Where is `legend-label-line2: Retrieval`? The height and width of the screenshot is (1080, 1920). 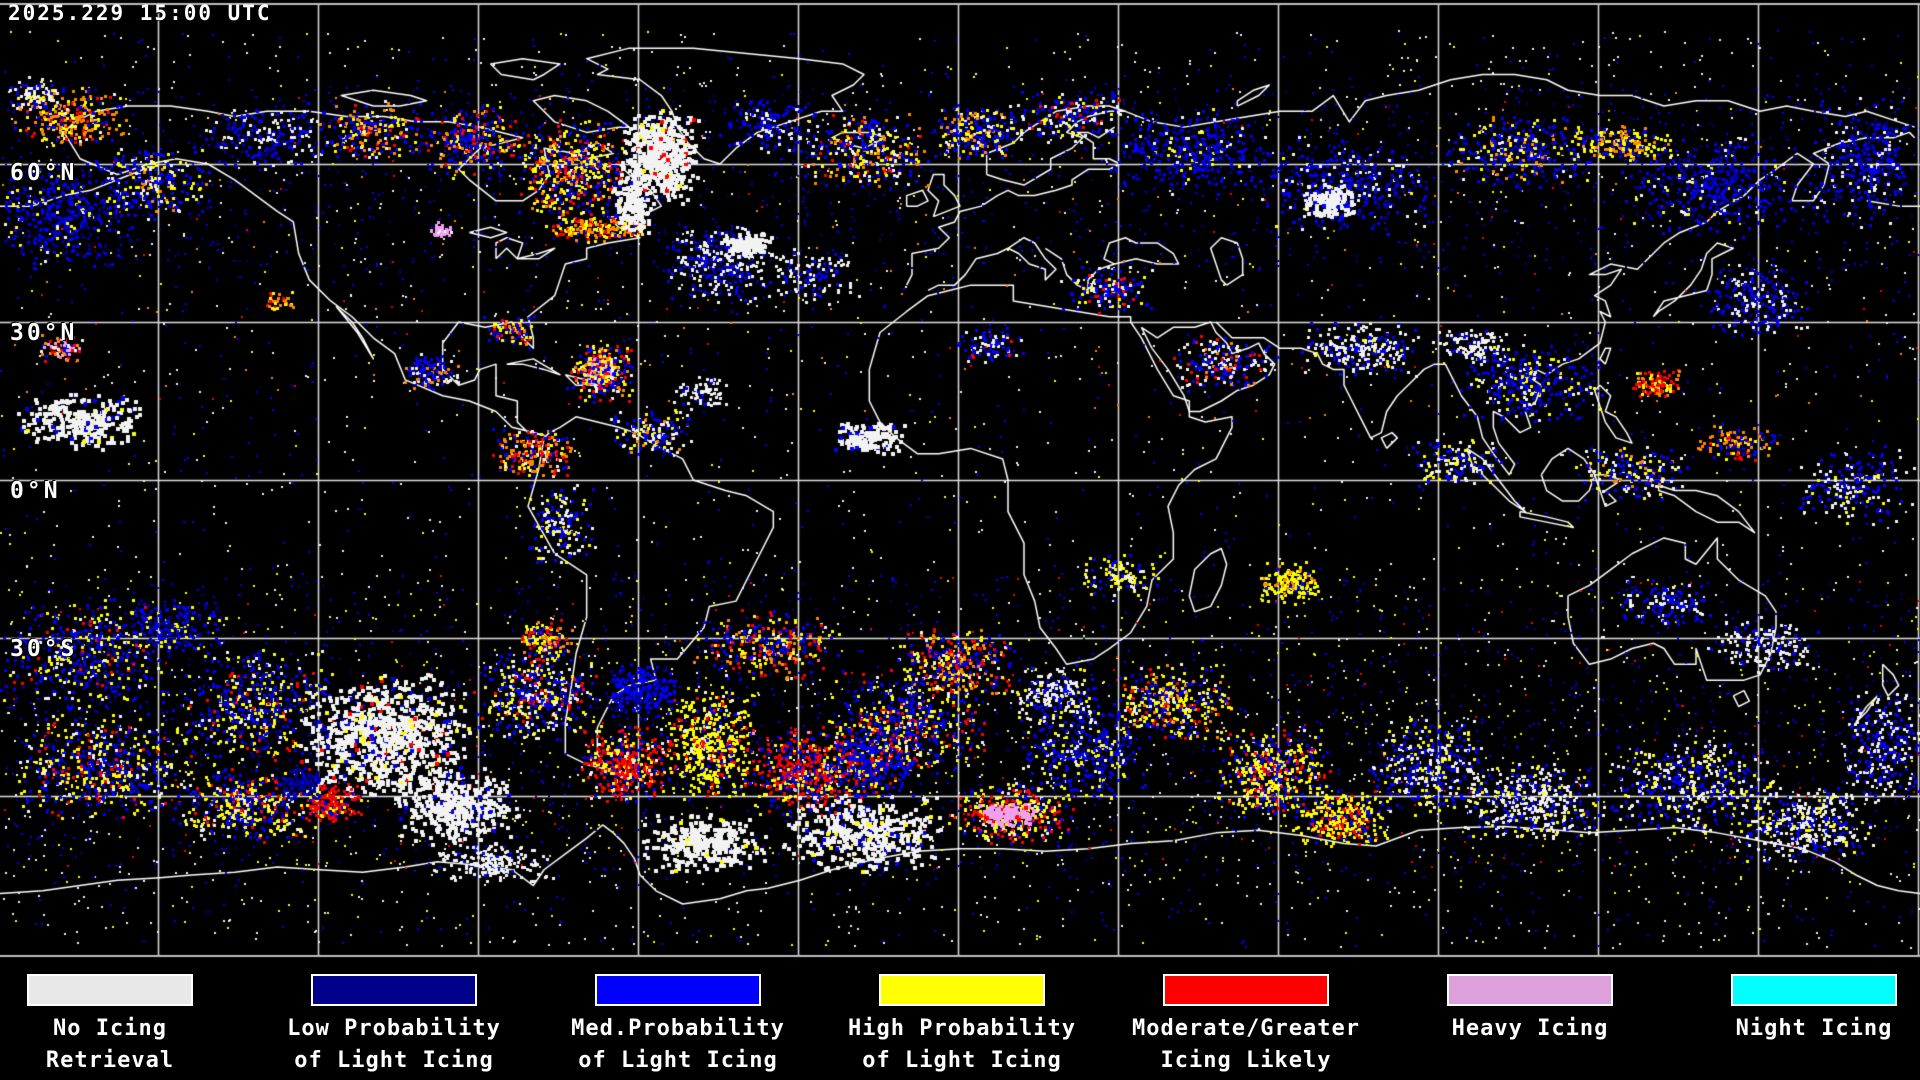 legend-label-line2: Retrieval is located at coordinates (110, 1060).